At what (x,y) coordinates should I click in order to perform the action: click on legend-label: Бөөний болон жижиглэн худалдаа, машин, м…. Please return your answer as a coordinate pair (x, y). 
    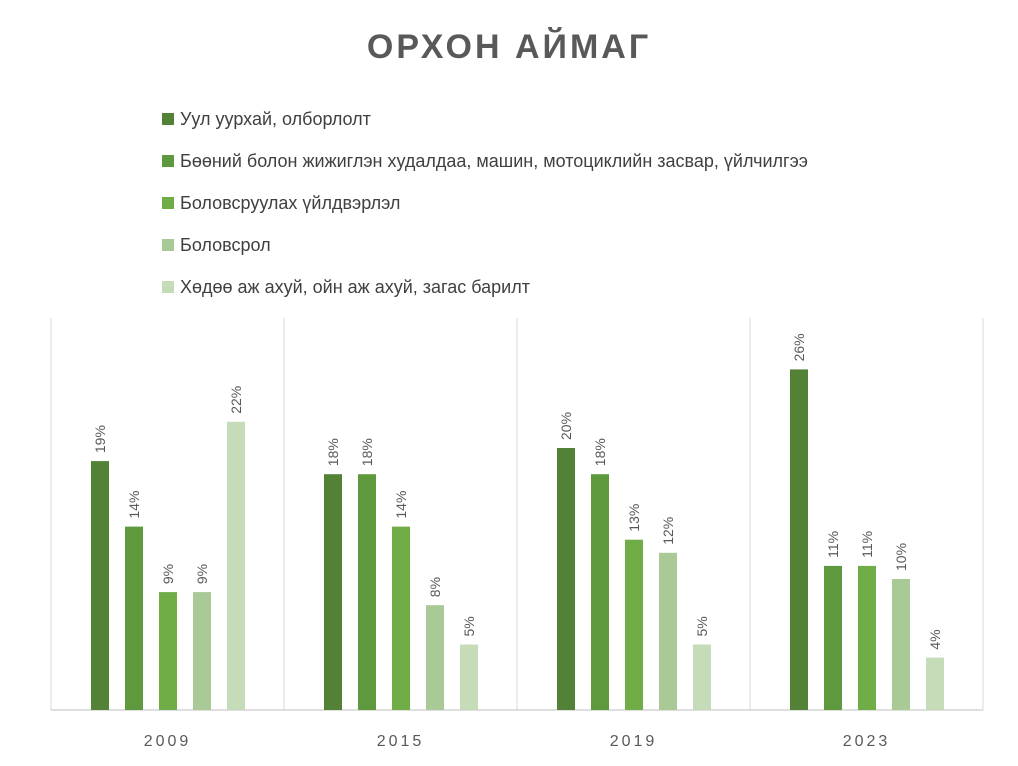
    Looking at the image, I should click on (494, 160).